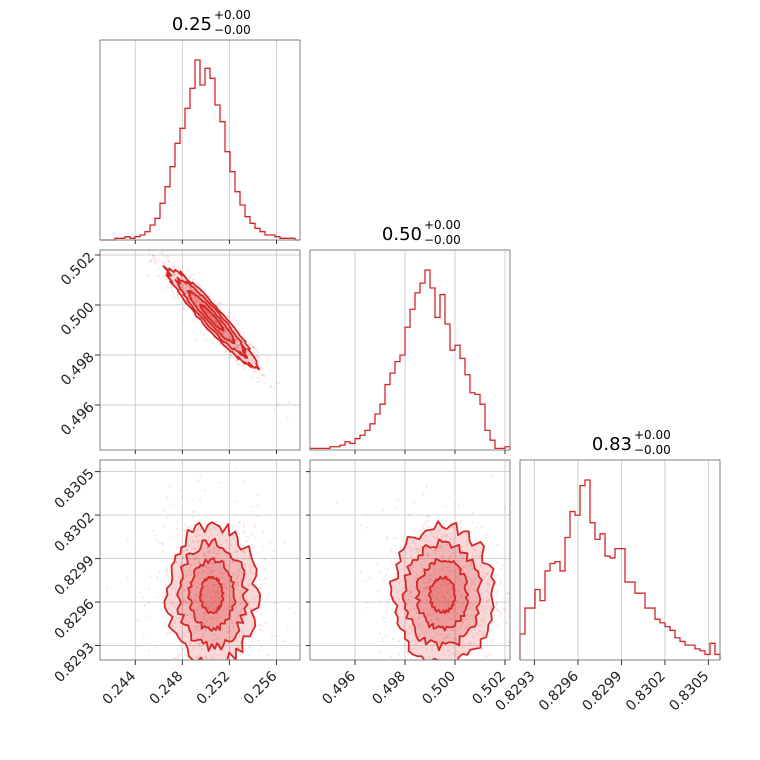  I want to click on y-tick-label: 0.498, so click(78, 369).